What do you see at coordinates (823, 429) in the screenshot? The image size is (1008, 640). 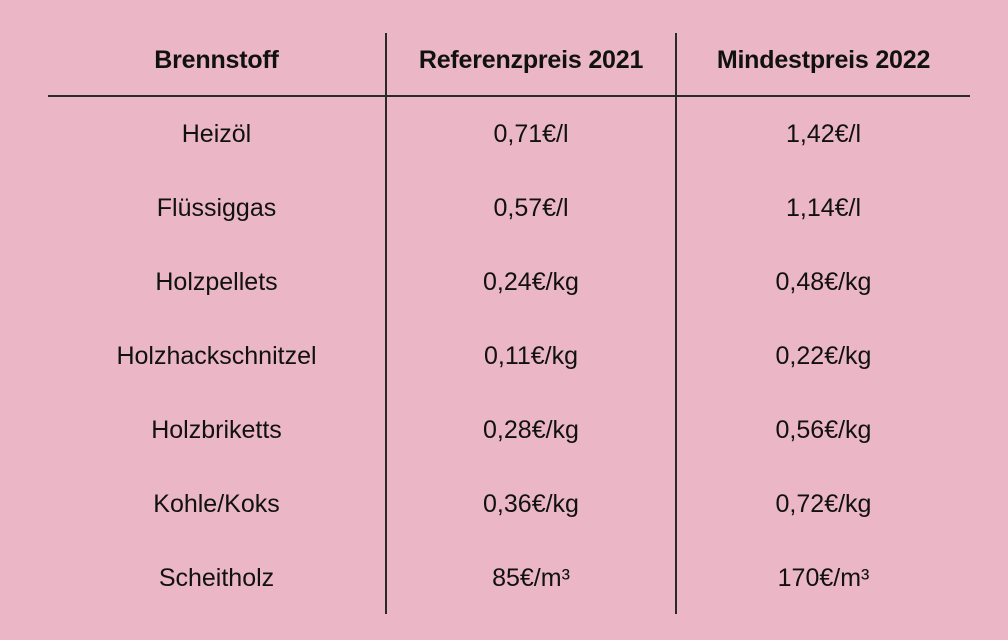 I see `minimum-price-cell: 0,56€/kg` at bounding box center [823, 429].